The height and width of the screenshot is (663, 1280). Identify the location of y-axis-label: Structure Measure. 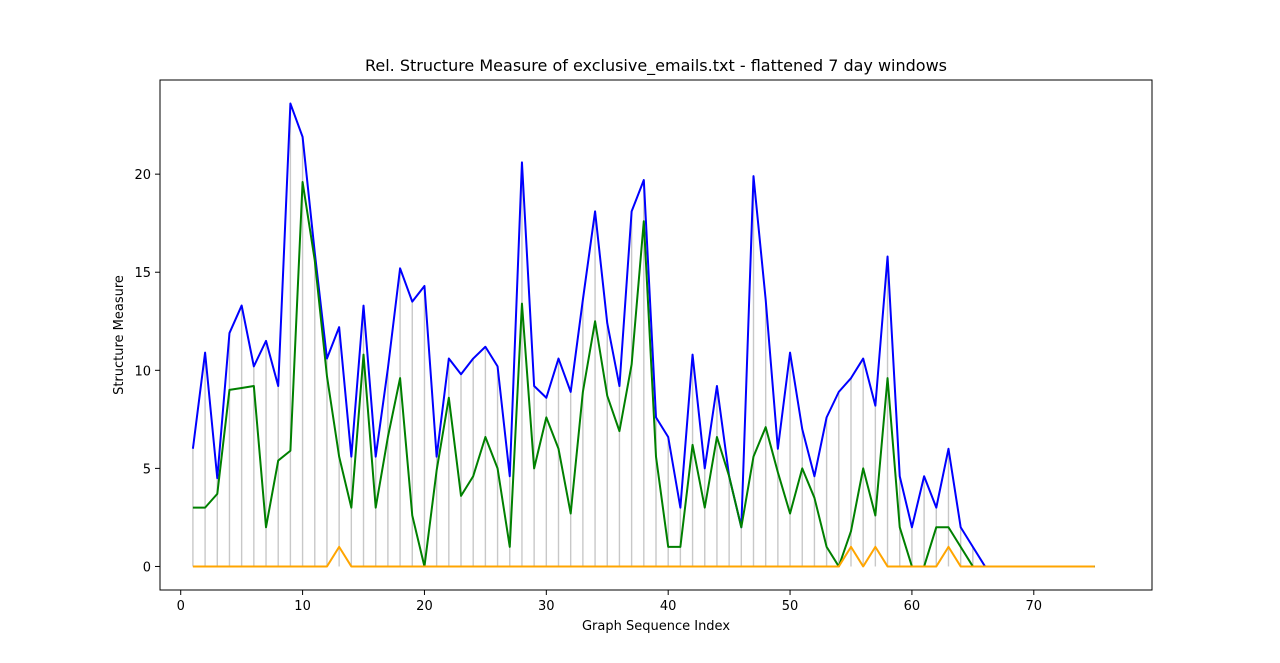
(119, 335).